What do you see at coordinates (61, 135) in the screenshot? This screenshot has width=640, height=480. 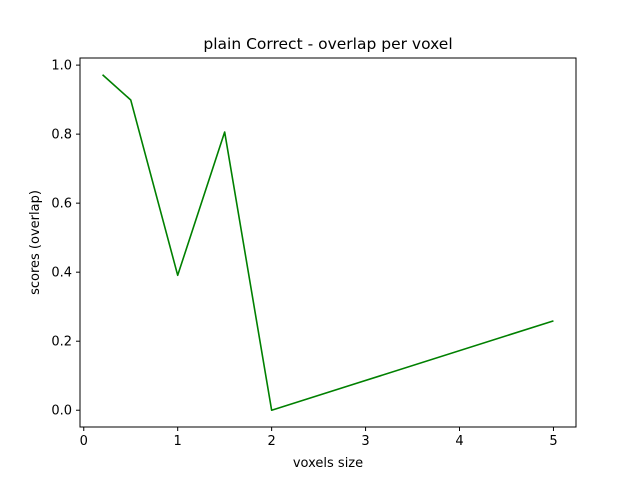 I see `y-tick-label: 0.8` at bounding box center [61, 135].